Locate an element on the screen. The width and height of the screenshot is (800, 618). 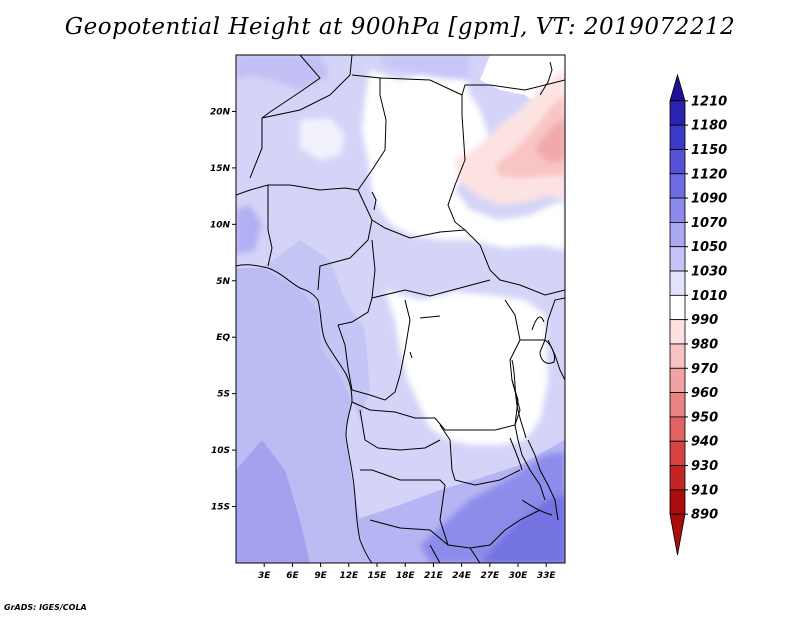
lon-tick-label: 27E is located at coordinates (490, 576).